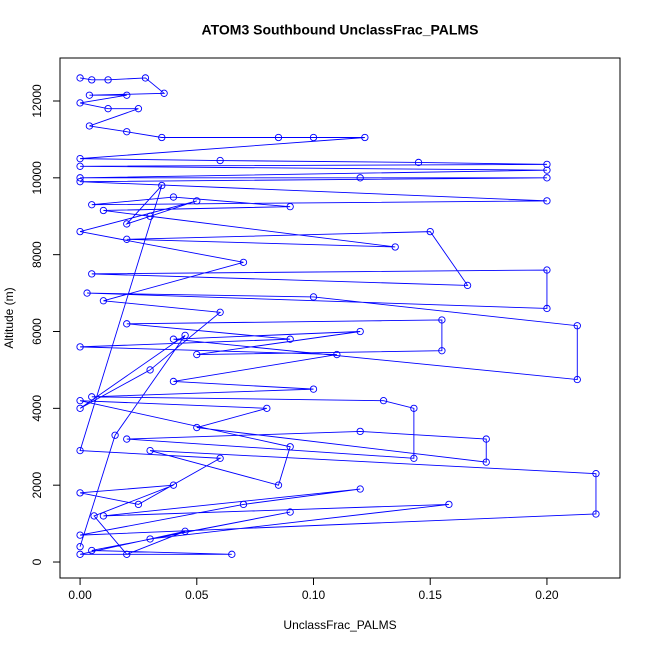  I want to click on chart-title: ATOM3 Southbound UnclassFrac_PALMS, so click(340, 30).